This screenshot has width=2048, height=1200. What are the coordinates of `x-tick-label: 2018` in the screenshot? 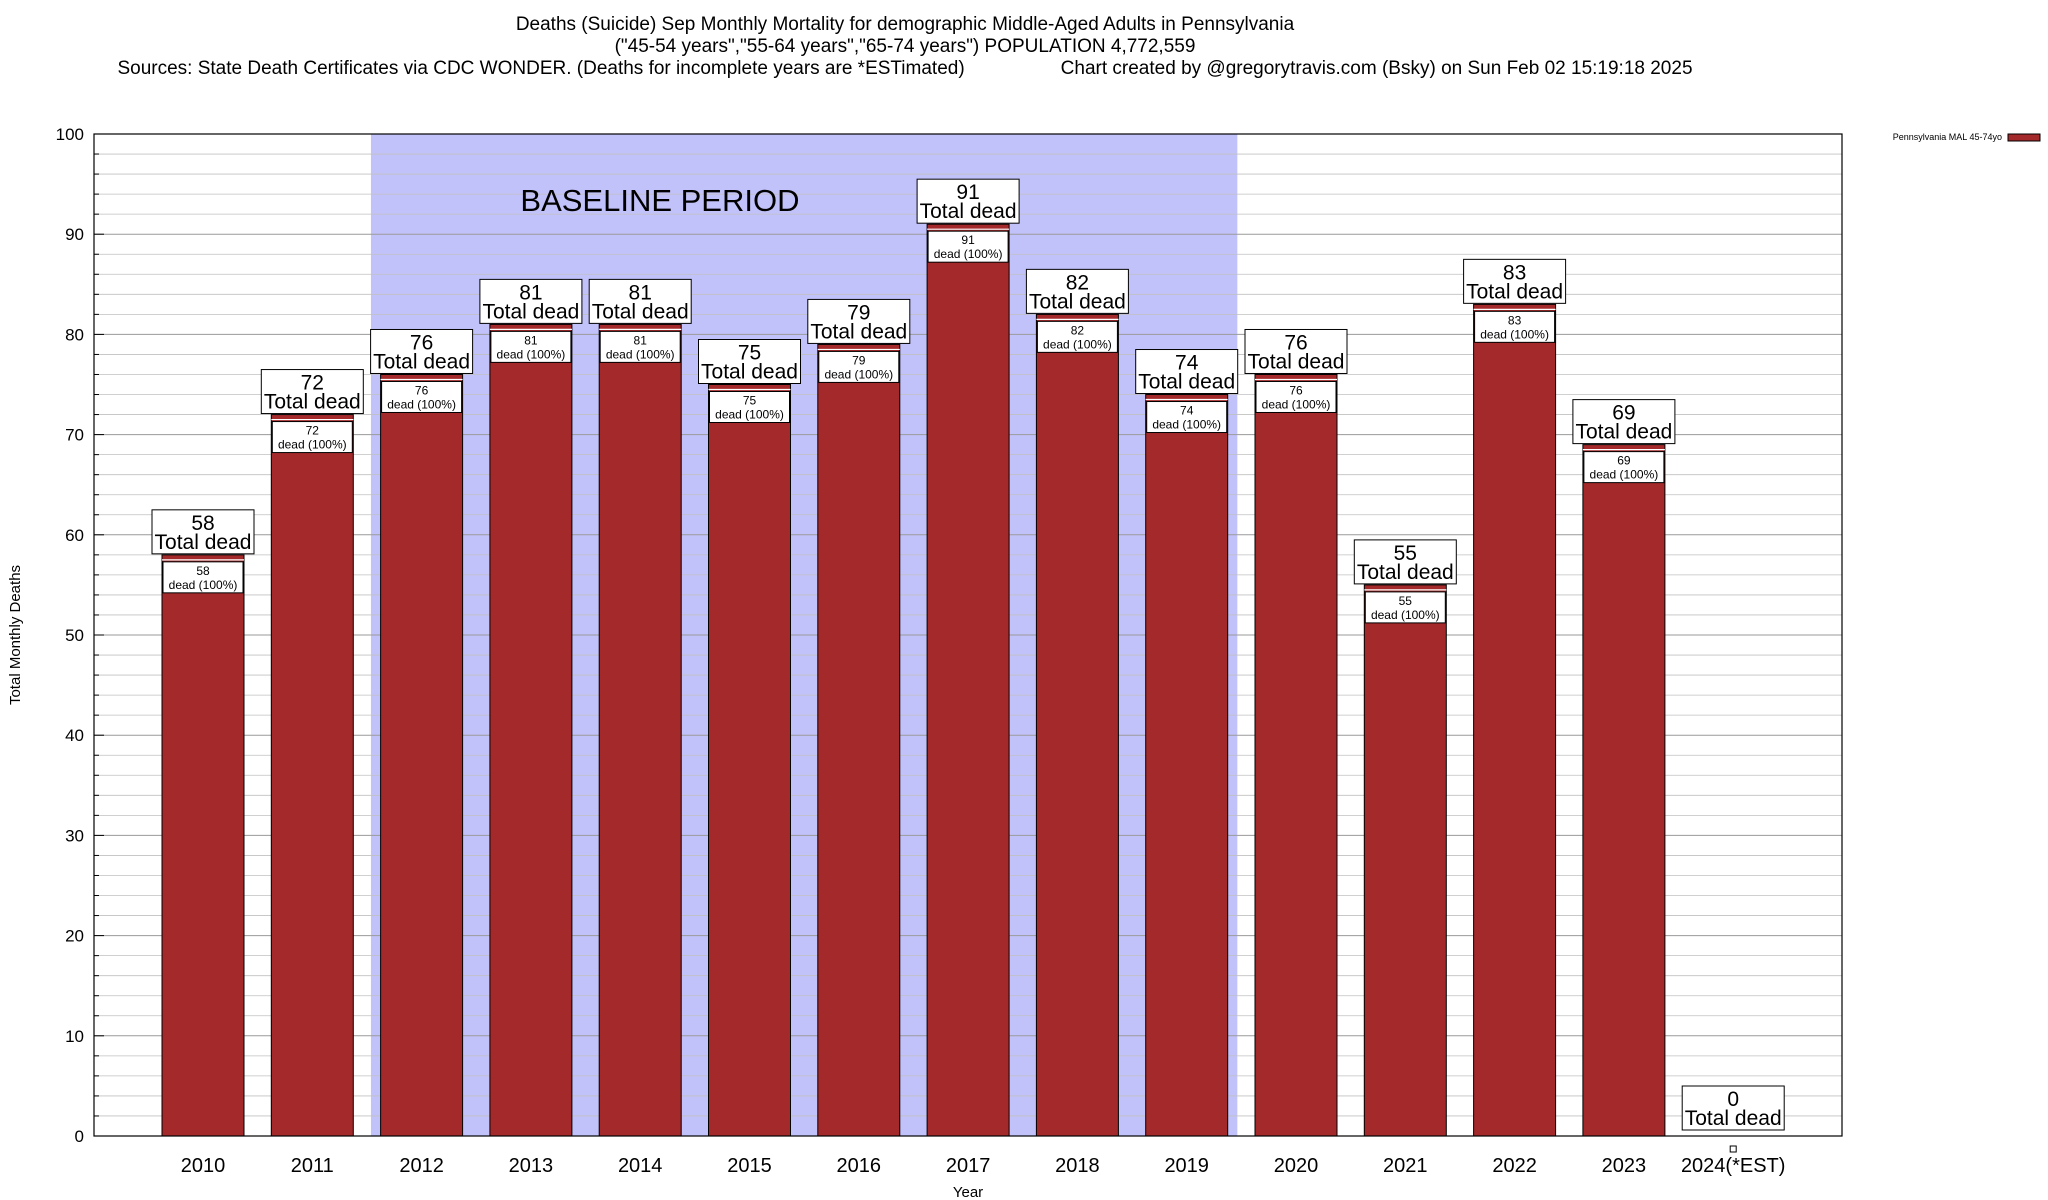 It's located at (1077, 1166).